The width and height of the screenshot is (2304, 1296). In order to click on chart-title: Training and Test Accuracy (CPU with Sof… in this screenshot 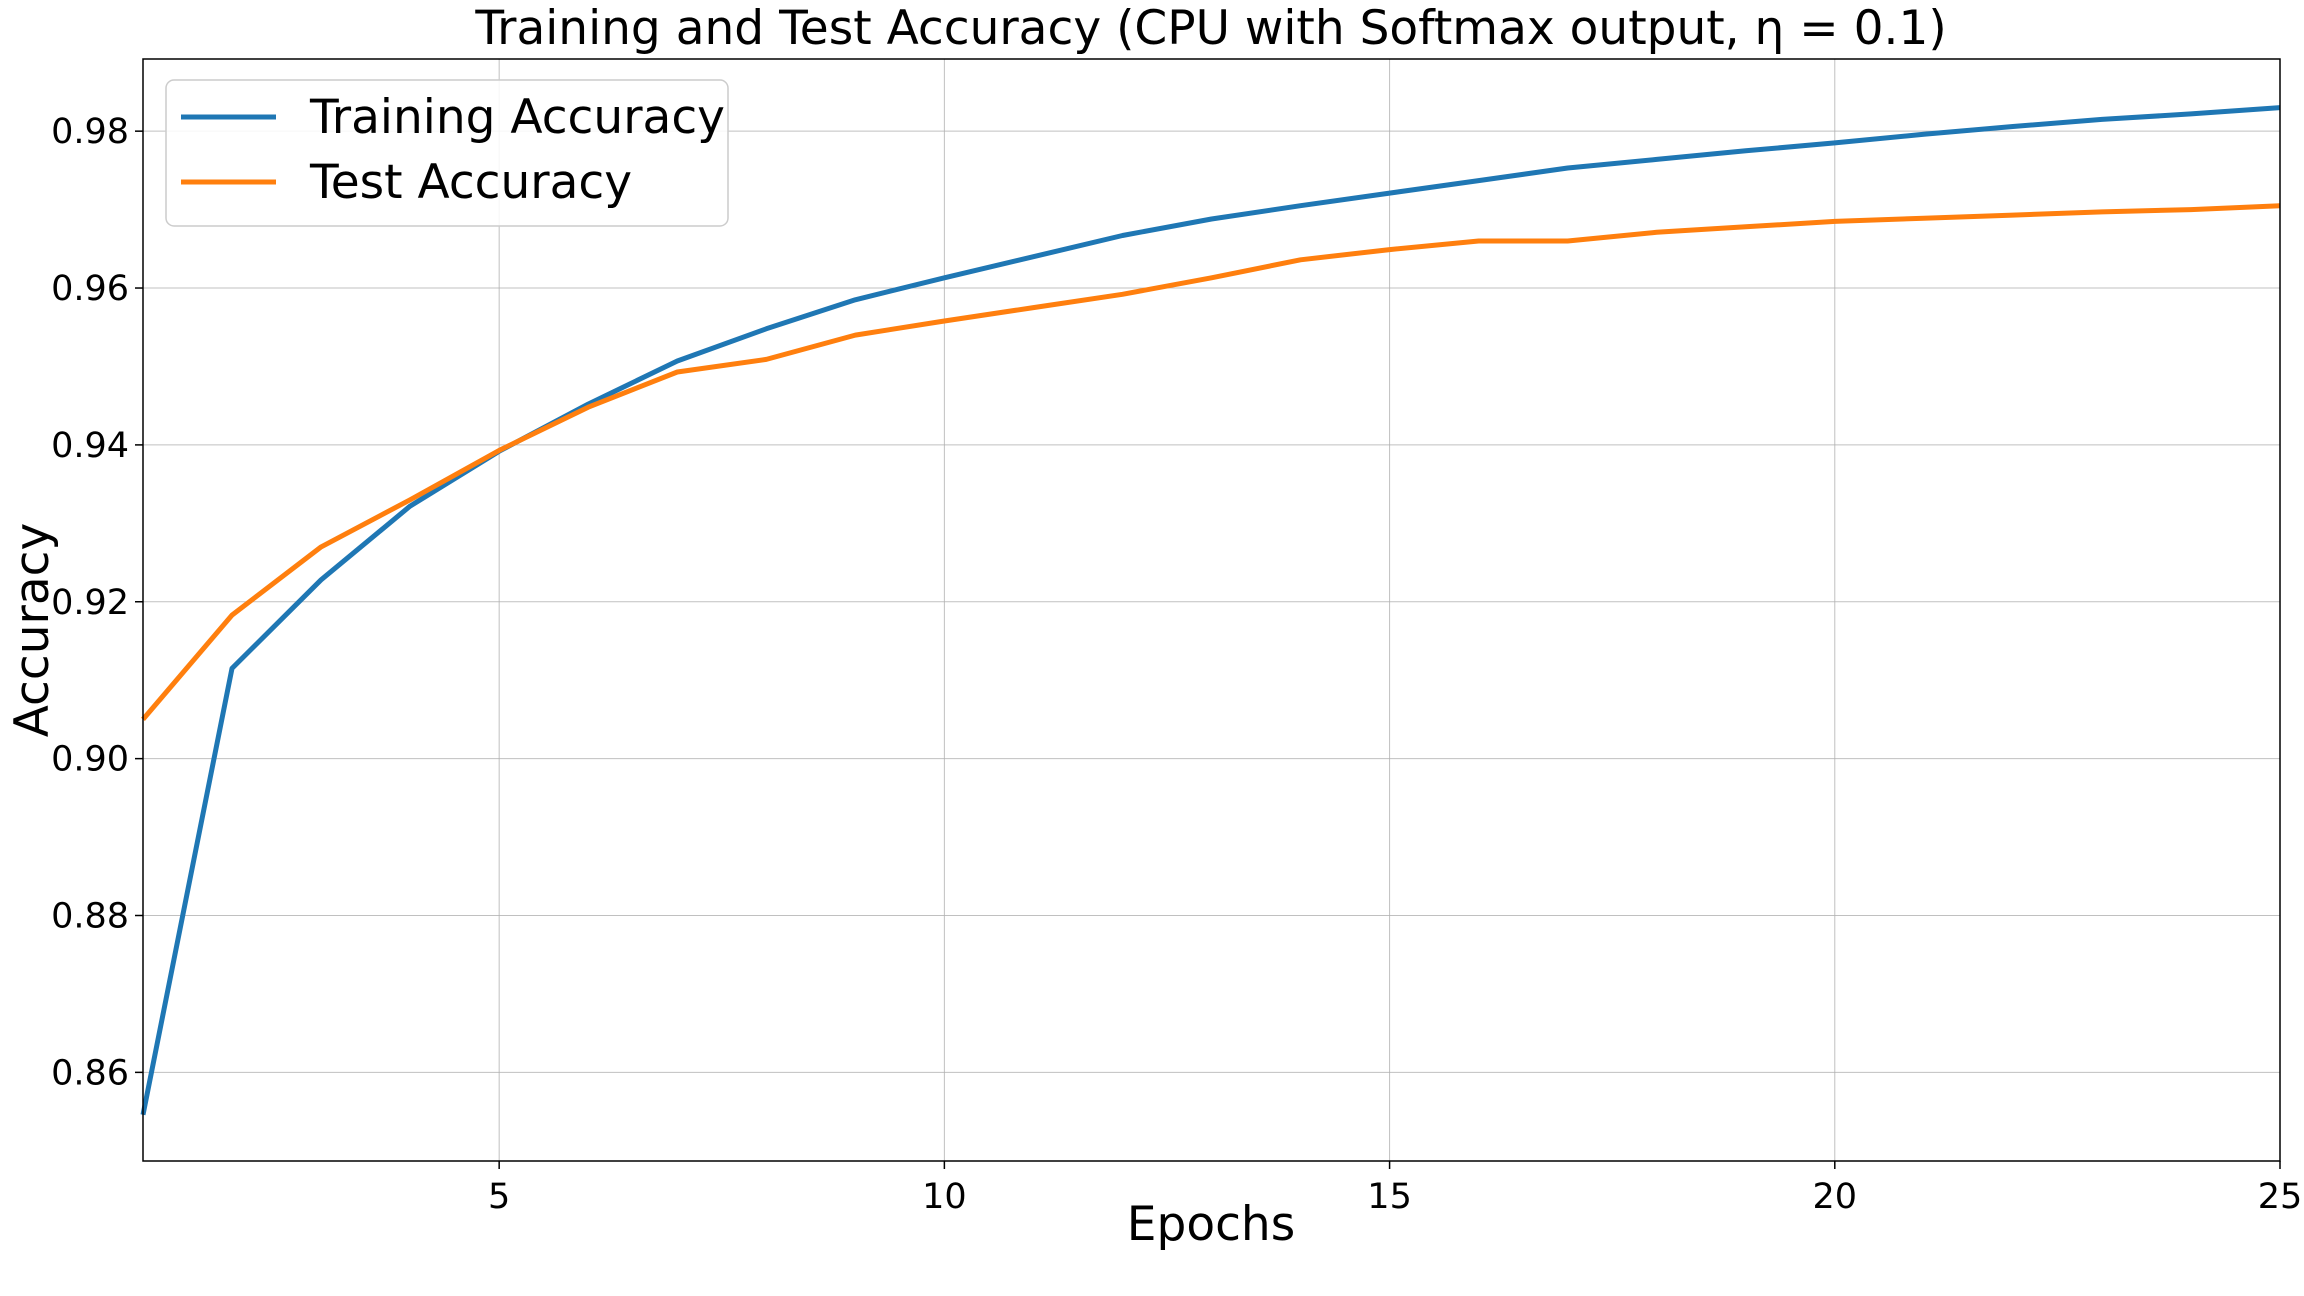, I will do `click(1210, 28)`.